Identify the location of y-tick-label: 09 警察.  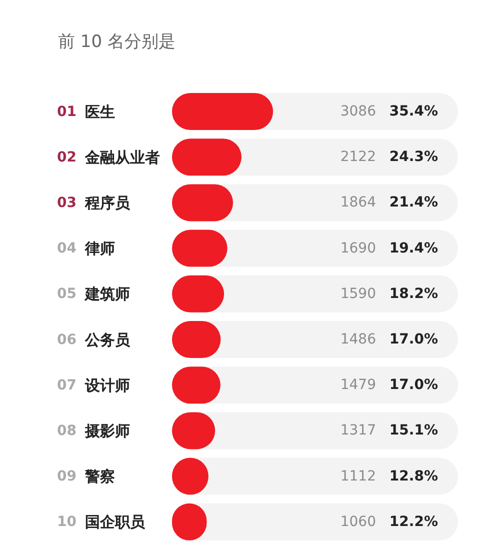
(86, 477).